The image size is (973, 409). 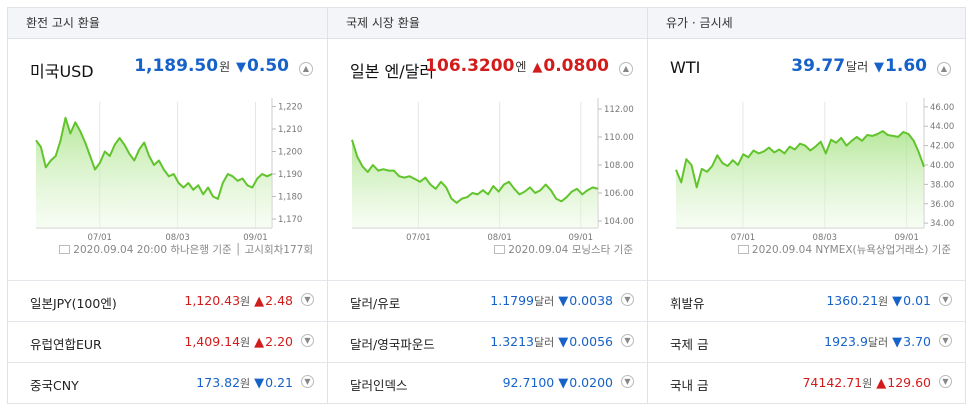 What do you see at coordinates (942, 185) in the screenshot?
I see `y-tick-label: 38.00` at bounding box center [942, 185].